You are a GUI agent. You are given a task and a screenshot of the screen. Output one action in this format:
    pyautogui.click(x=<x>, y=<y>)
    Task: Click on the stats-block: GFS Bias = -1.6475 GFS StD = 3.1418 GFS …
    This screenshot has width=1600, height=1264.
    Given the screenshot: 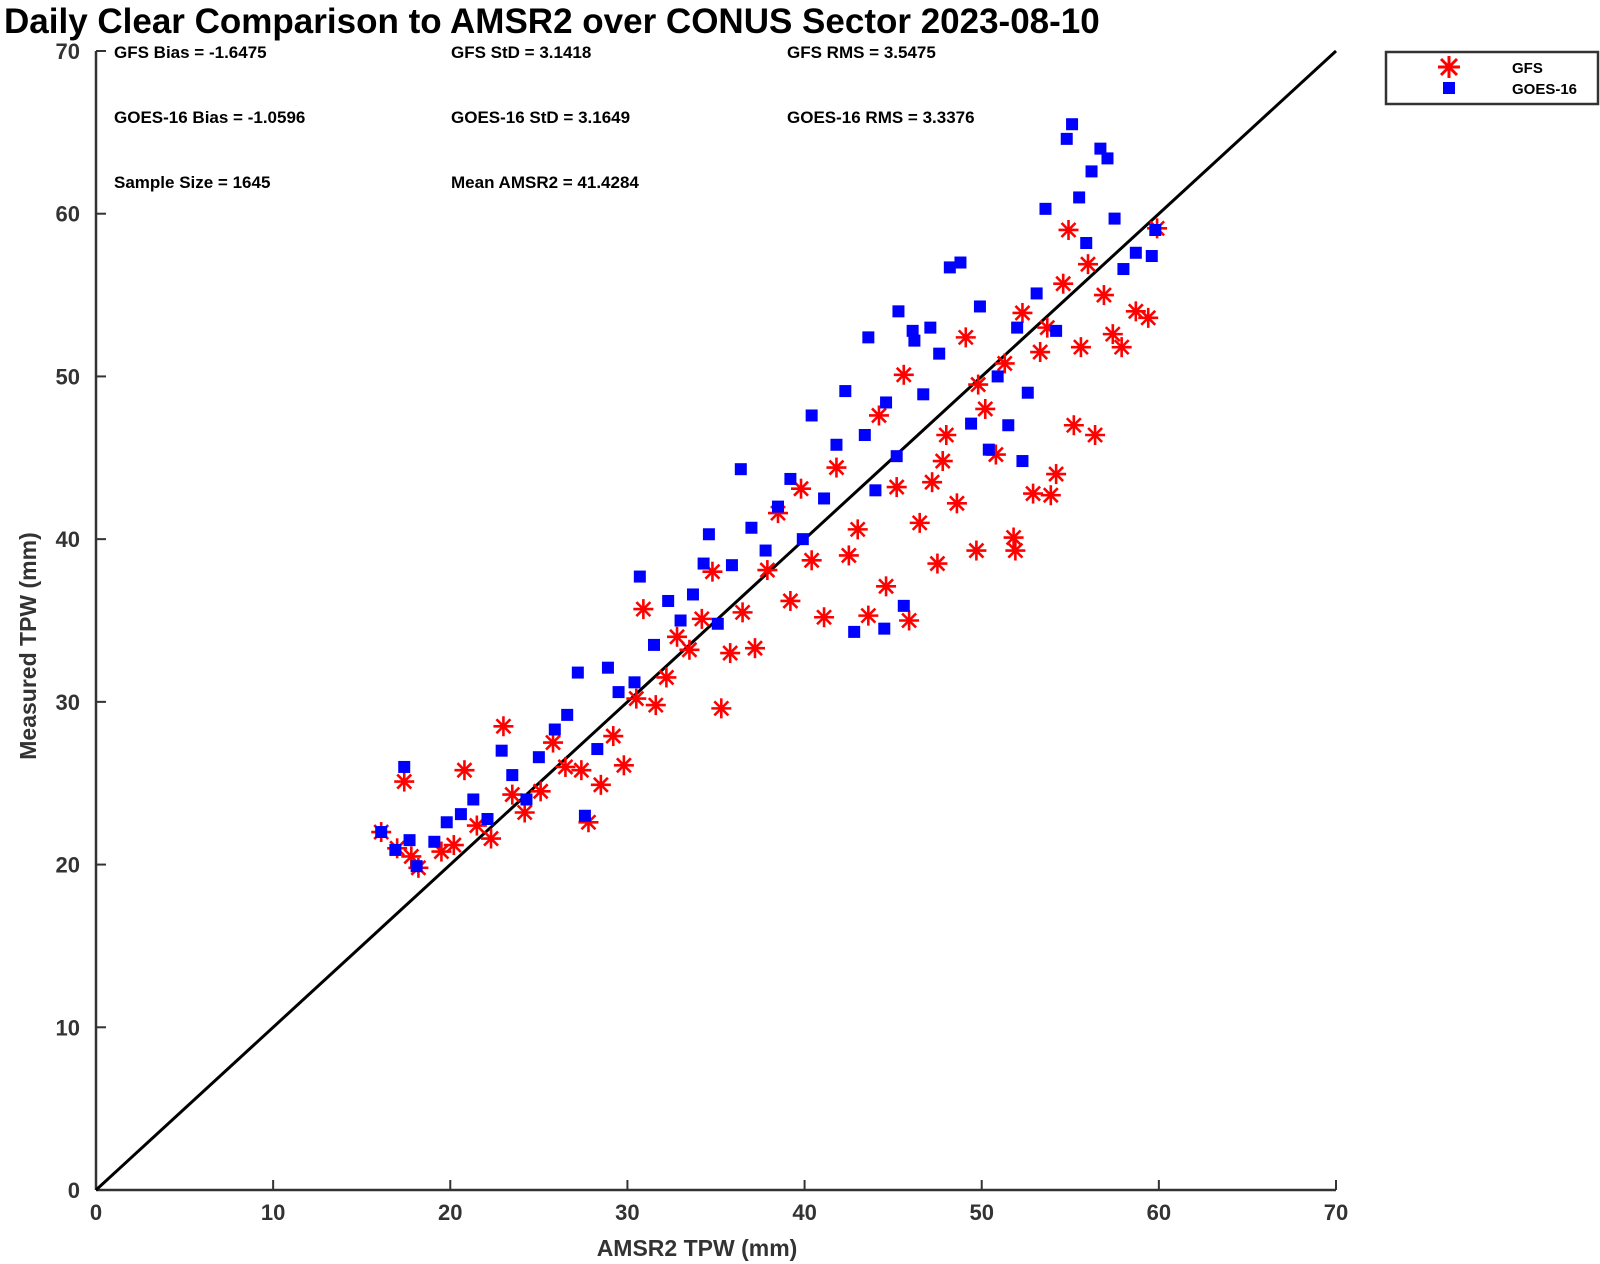 What is the action you would take?
    pyautogui.click(x=544, y=117)
    